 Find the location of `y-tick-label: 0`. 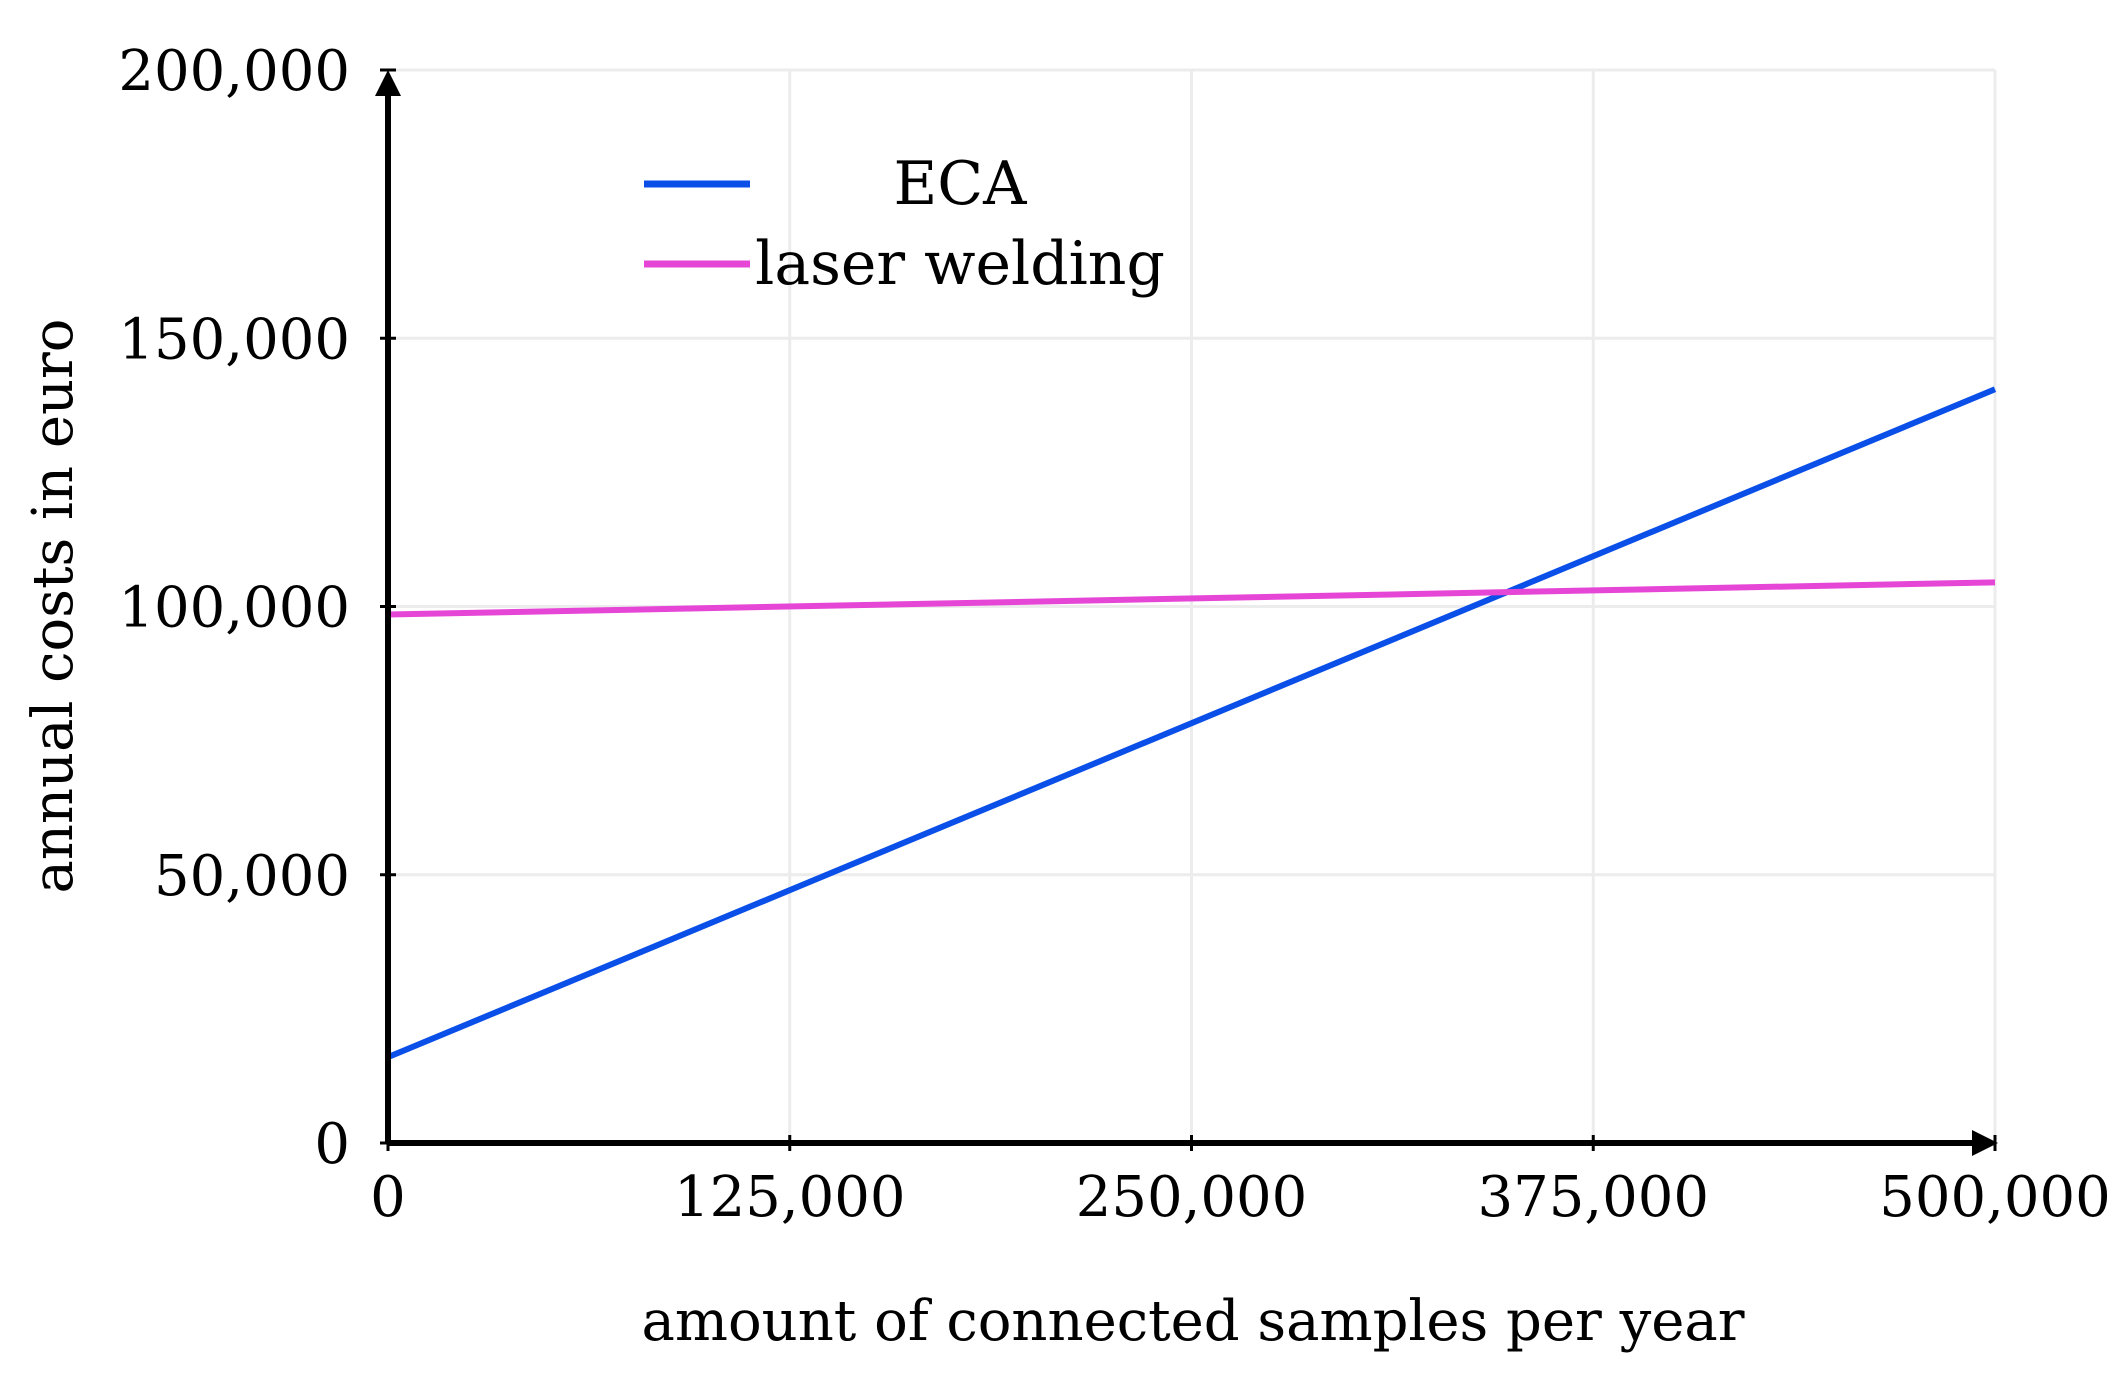

y-tick-label: 0 is located at coordinates (332, 1144).